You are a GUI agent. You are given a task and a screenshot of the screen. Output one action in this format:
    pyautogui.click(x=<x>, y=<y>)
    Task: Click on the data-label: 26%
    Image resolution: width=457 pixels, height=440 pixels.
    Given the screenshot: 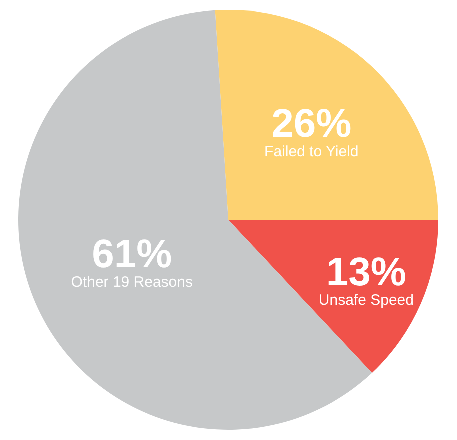 What is the action you would take?
    pyautogui.click(x=312, y=124)
    